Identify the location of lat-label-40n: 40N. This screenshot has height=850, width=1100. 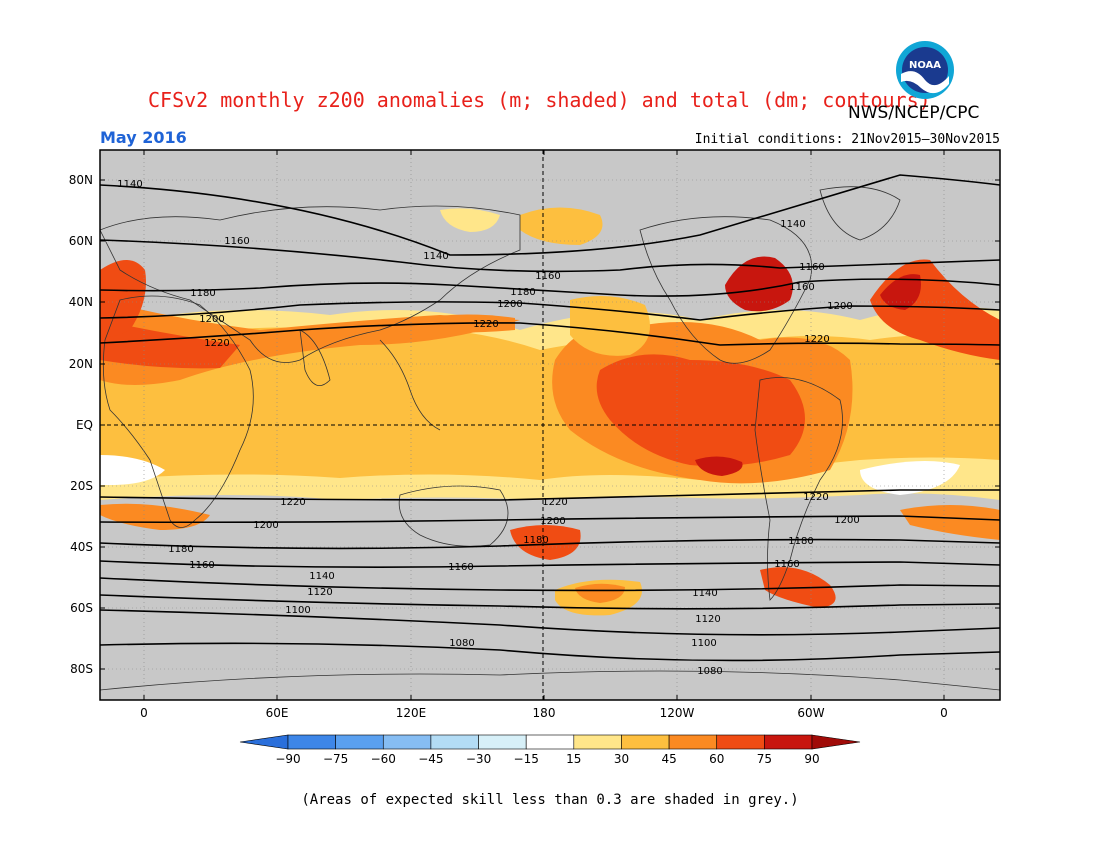
(81, 302).